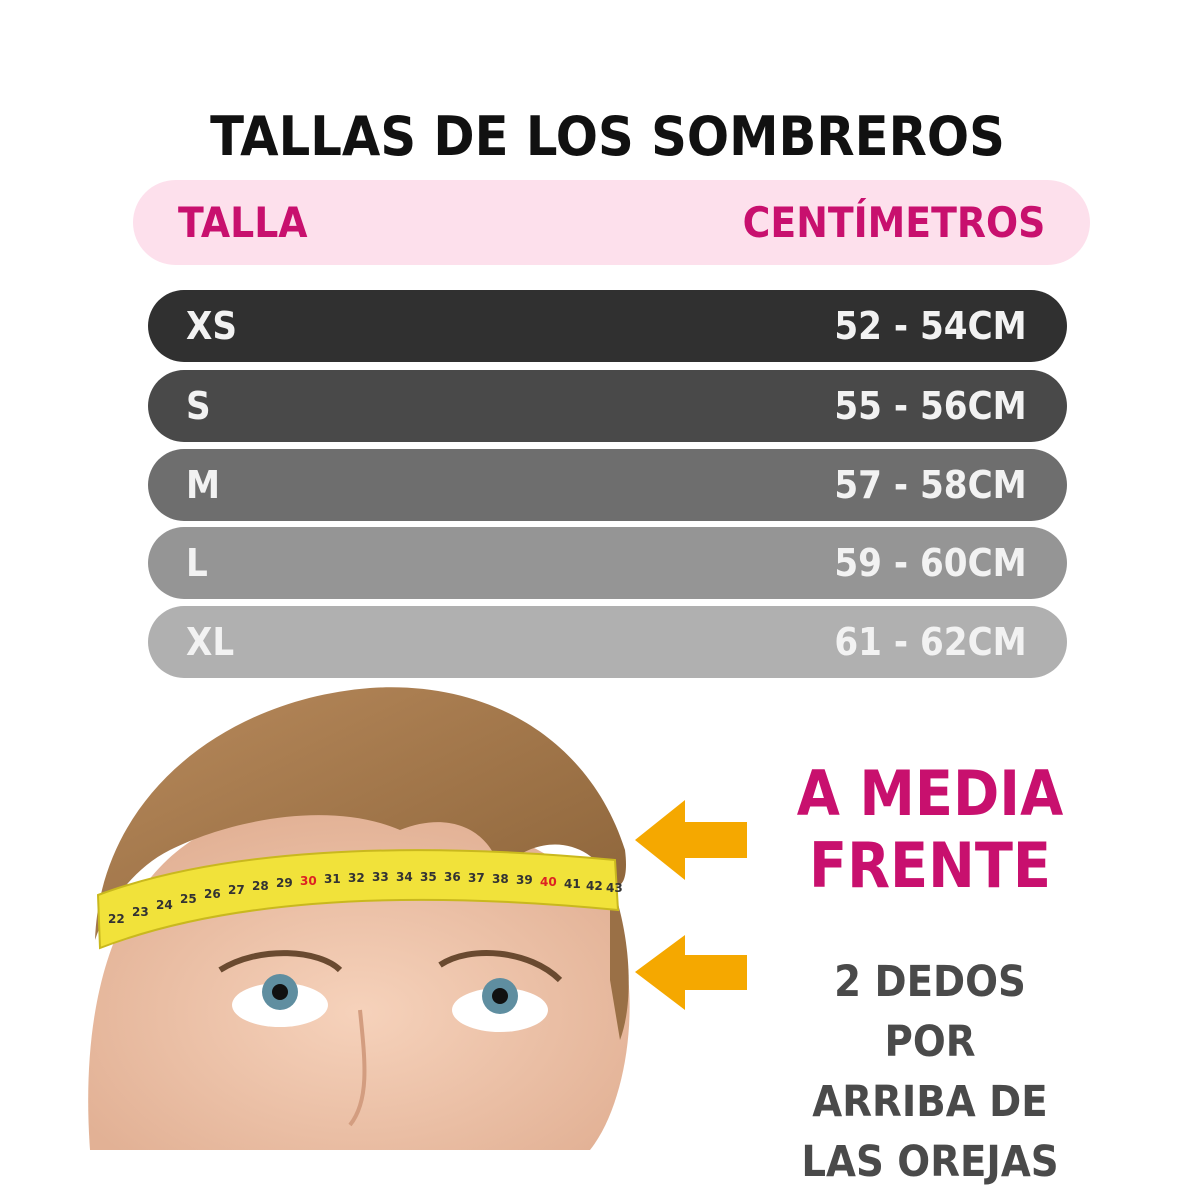 The image size is (1200, 1200). I want to click on measure-column-header: CENTÍMETROS, so click(893, 222).